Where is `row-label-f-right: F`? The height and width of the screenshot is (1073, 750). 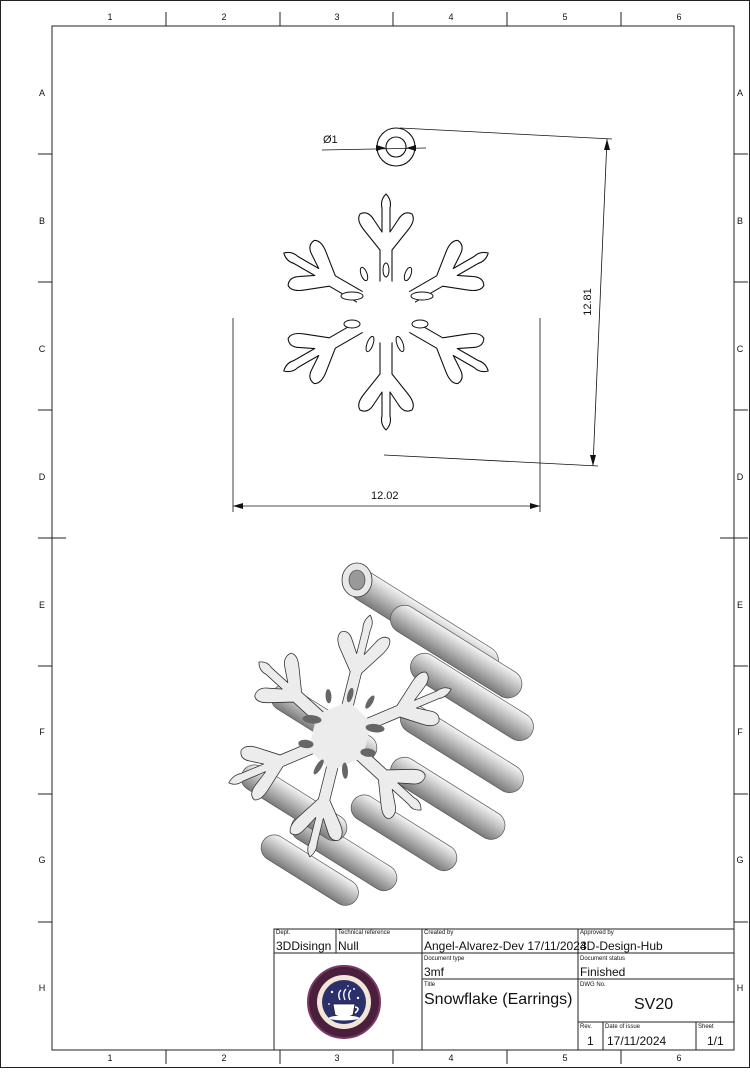 row-label-f-right: F is located at coordinates (740, 732).